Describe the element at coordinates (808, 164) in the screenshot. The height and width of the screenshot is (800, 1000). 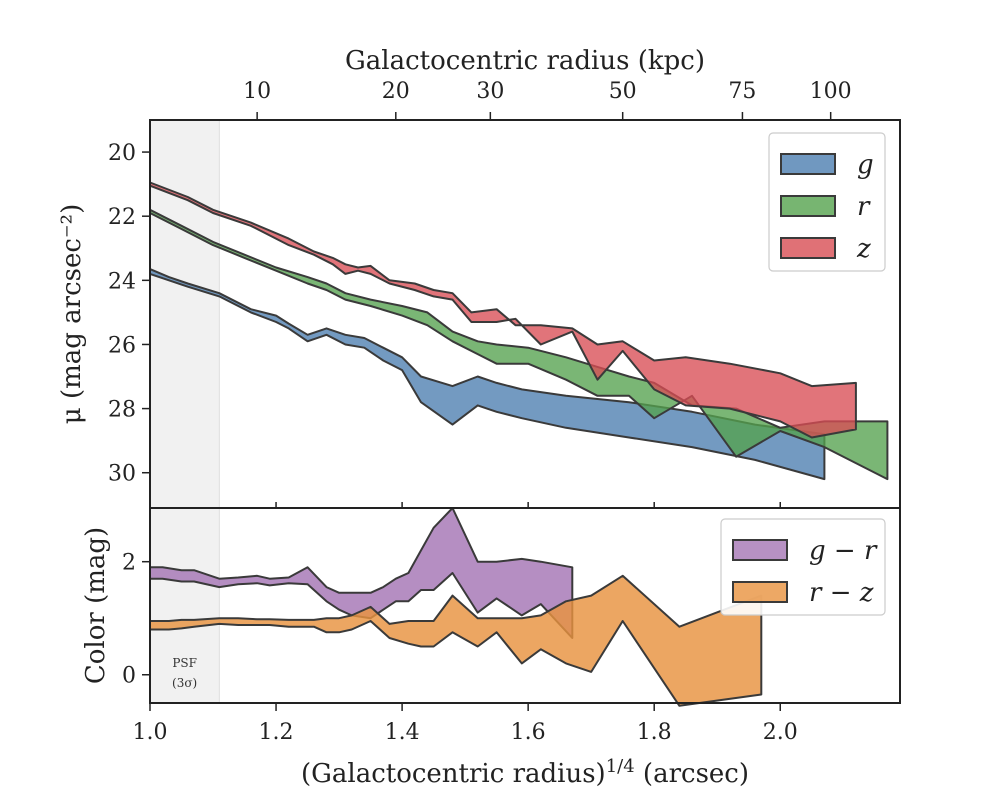
I see `legend-swatch-g` at that location.